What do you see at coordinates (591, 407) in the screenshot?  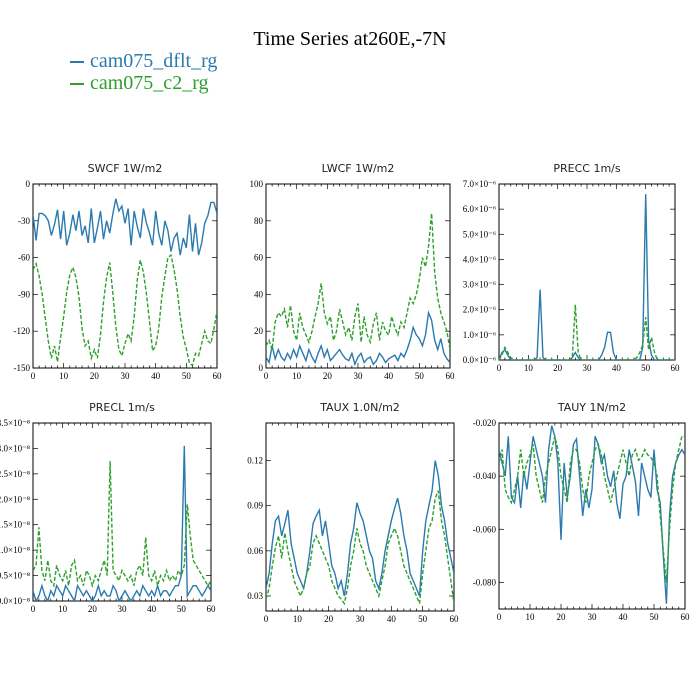 I see `panel-title: TAUY 1N/m2` at bounding box center [591, 407].